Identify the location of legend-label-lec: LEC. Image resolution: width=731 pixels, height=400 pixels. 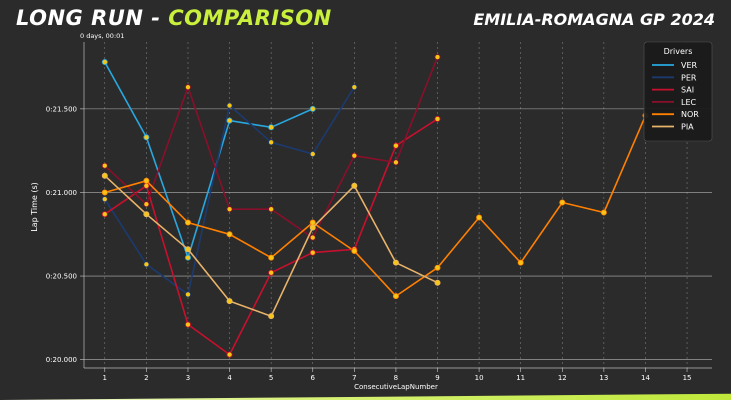
(689, 102).